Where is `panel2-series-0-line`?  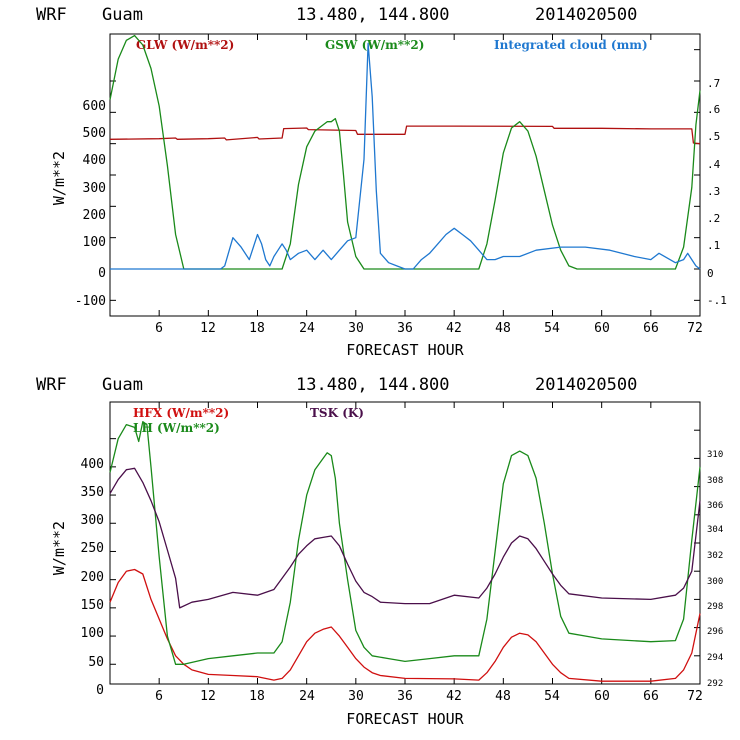 panel2-series-0-line is located at coordinates (405, 625).